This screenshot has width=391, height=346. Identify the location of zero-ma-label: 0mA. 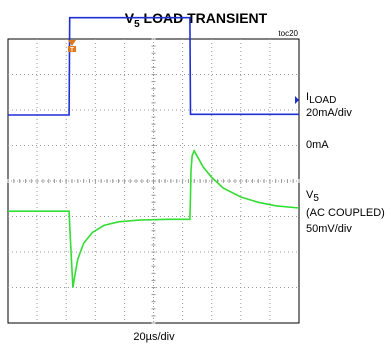
(317, 145).